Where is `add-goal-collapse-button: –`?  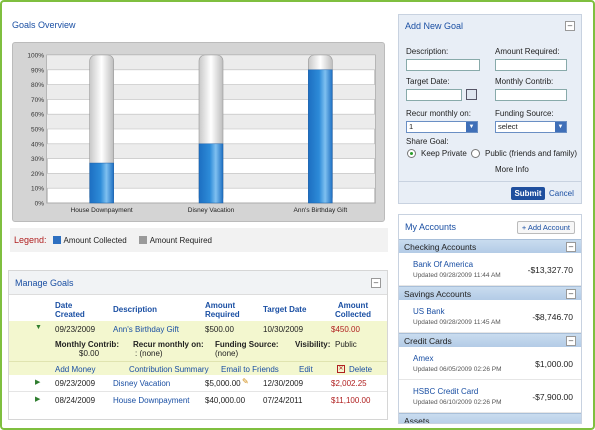
add-goal-collapse-button: – is located at coordinates (570, 26).